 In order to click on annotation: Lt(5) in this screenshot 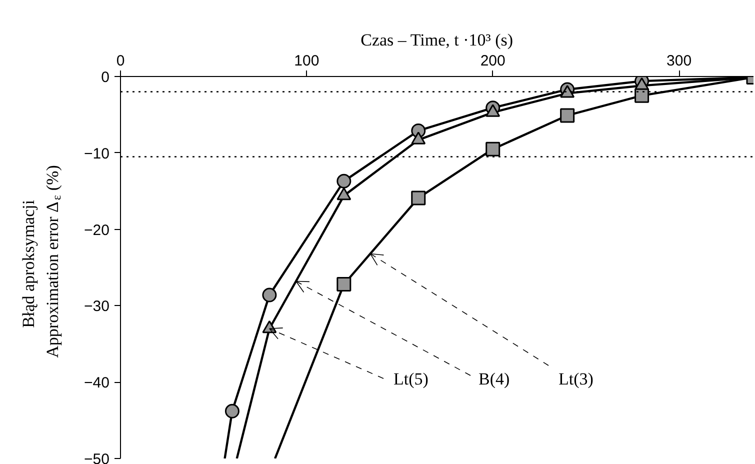, I will do `click(411, 379)`.